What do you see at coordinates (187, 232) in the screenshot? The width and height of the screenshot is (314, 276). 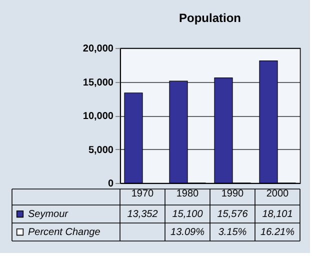 I see `data-label: 13.09%` at bounding box center [187, 232].